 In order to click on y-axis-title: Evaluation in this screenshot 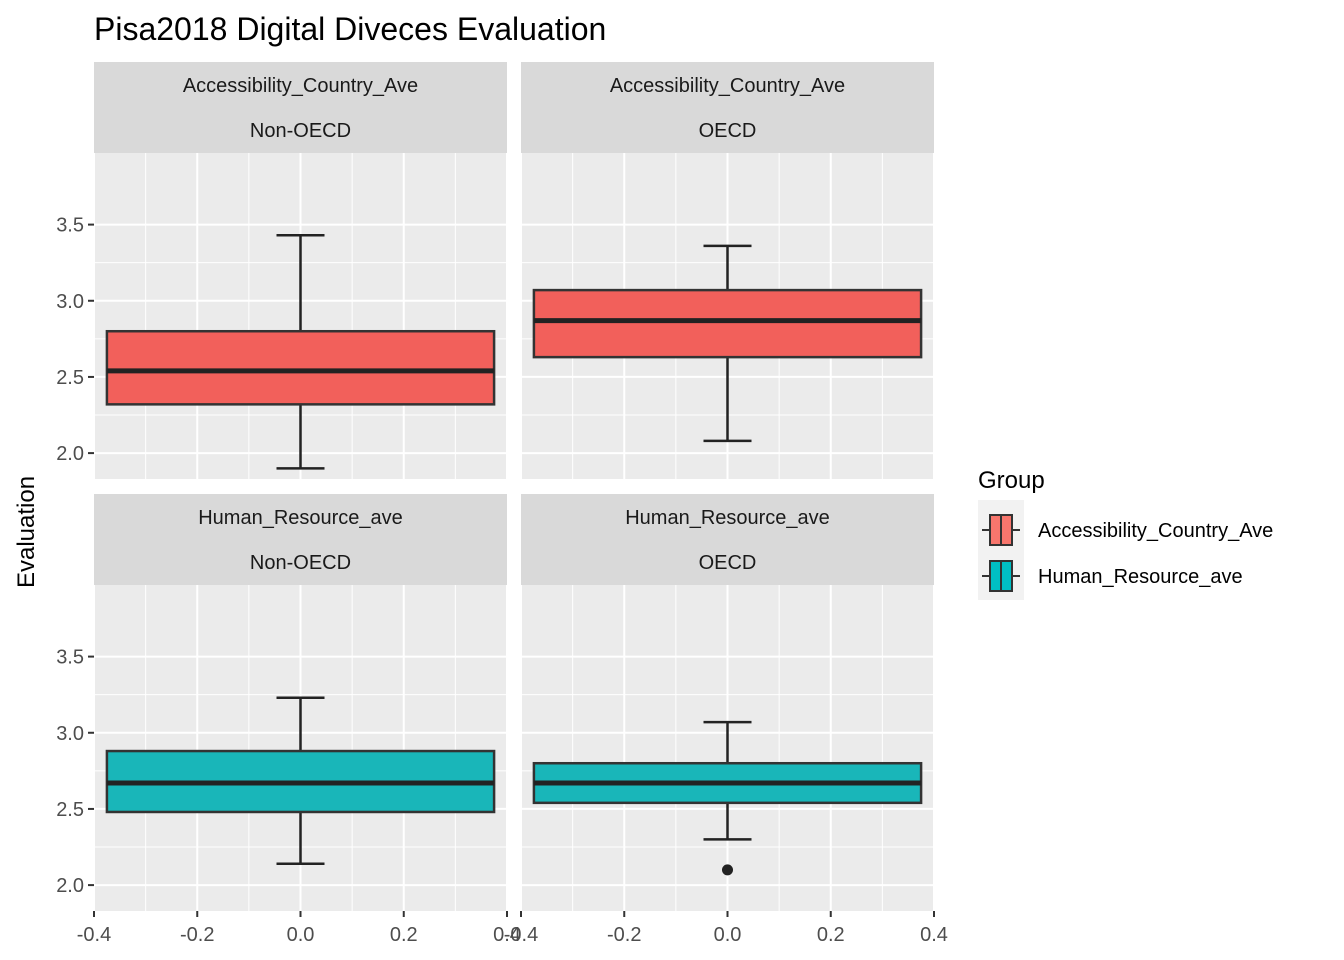, I will do `click(26, 532)`.